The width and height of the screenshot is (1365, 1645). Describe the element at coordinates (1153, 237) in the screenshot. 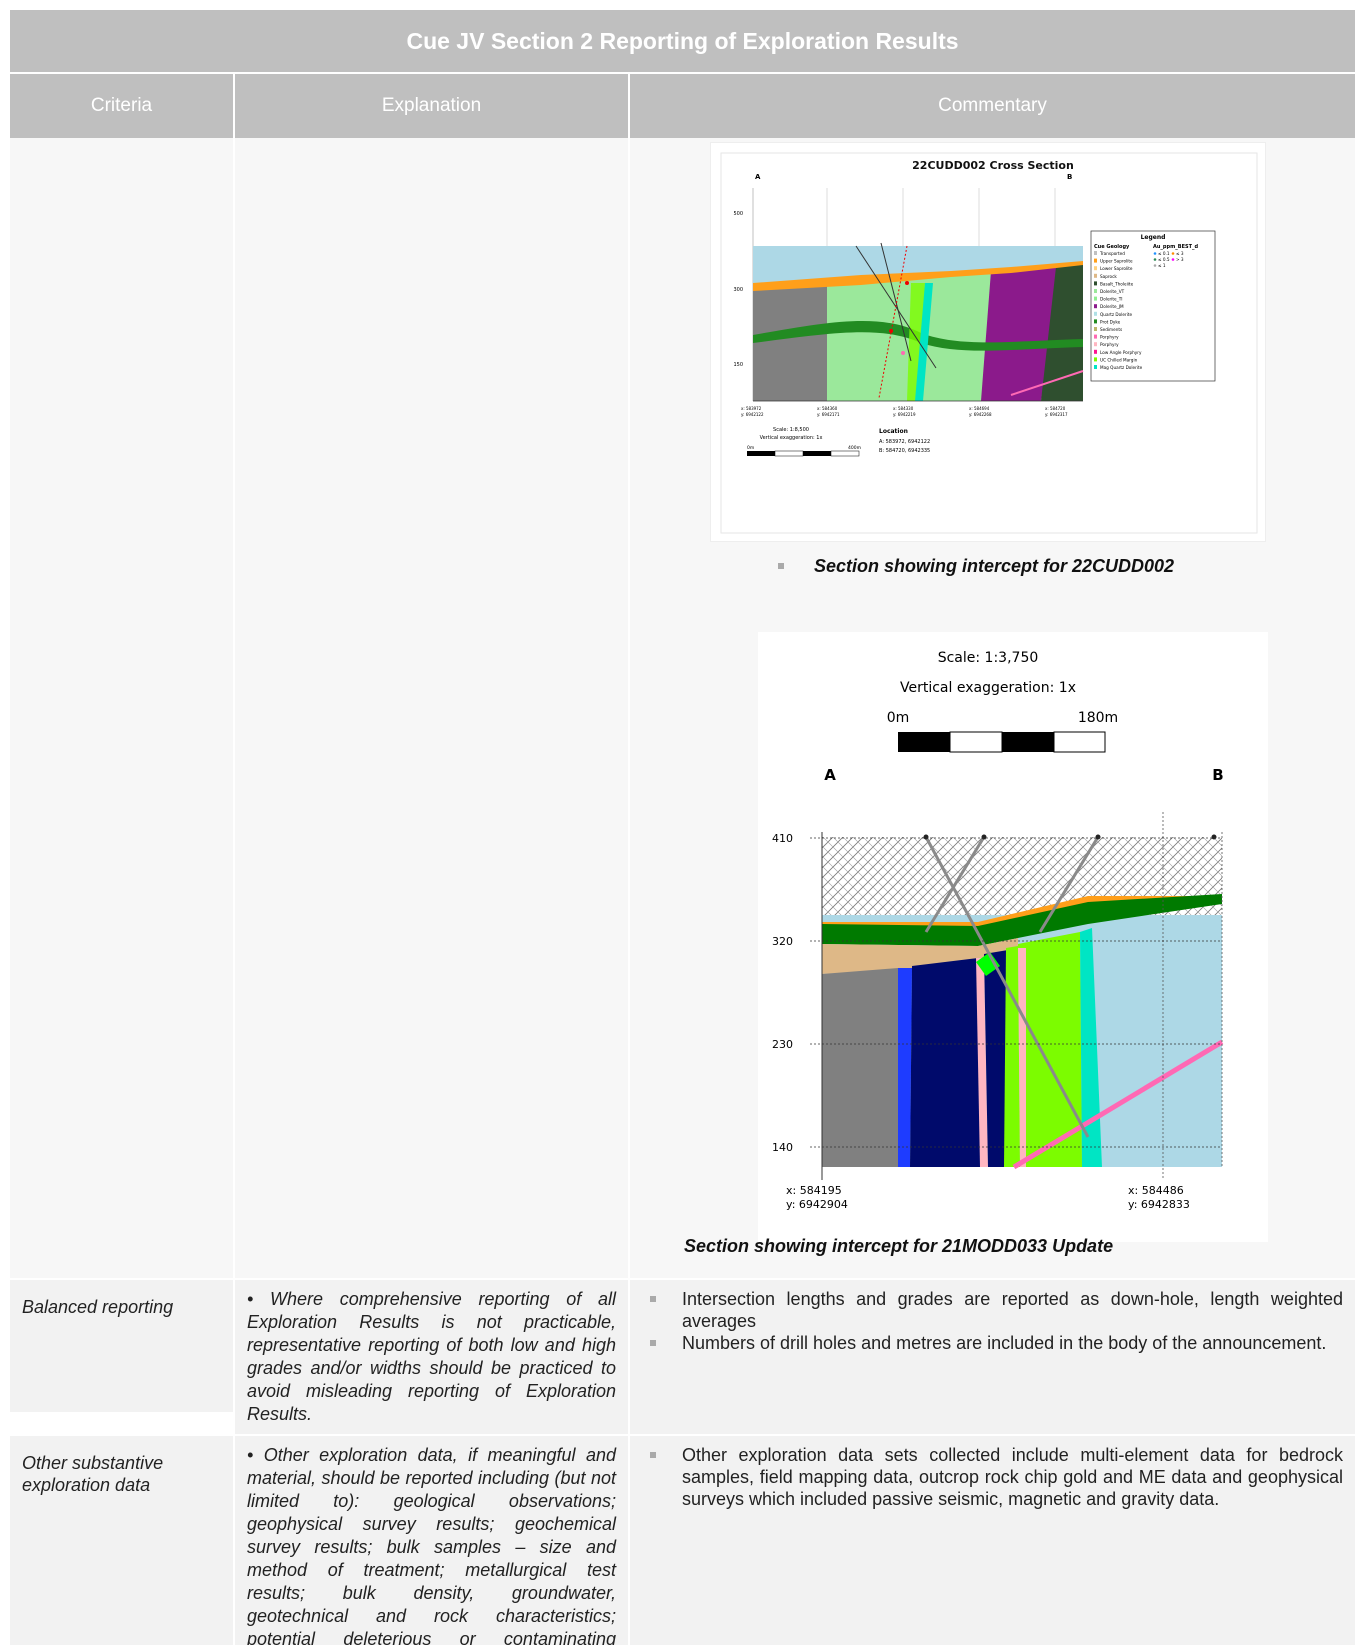

I see `fig1-legend-title: Legend` at that location.